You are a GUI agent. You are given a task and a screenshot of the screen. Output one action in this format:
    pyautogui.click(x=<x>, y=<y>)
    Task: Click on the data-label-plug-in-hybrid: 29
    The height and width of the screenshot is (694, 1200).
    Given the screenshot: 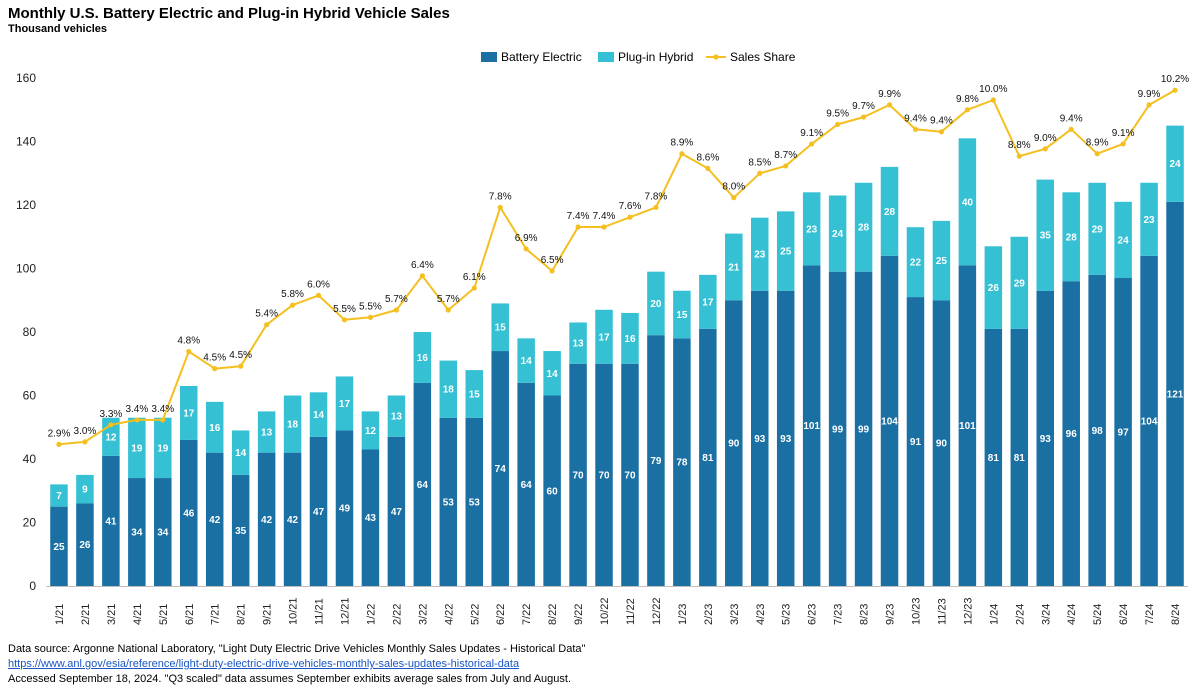 What is the action you would take?
    pyautogui.click(x=1098, y=229)
    